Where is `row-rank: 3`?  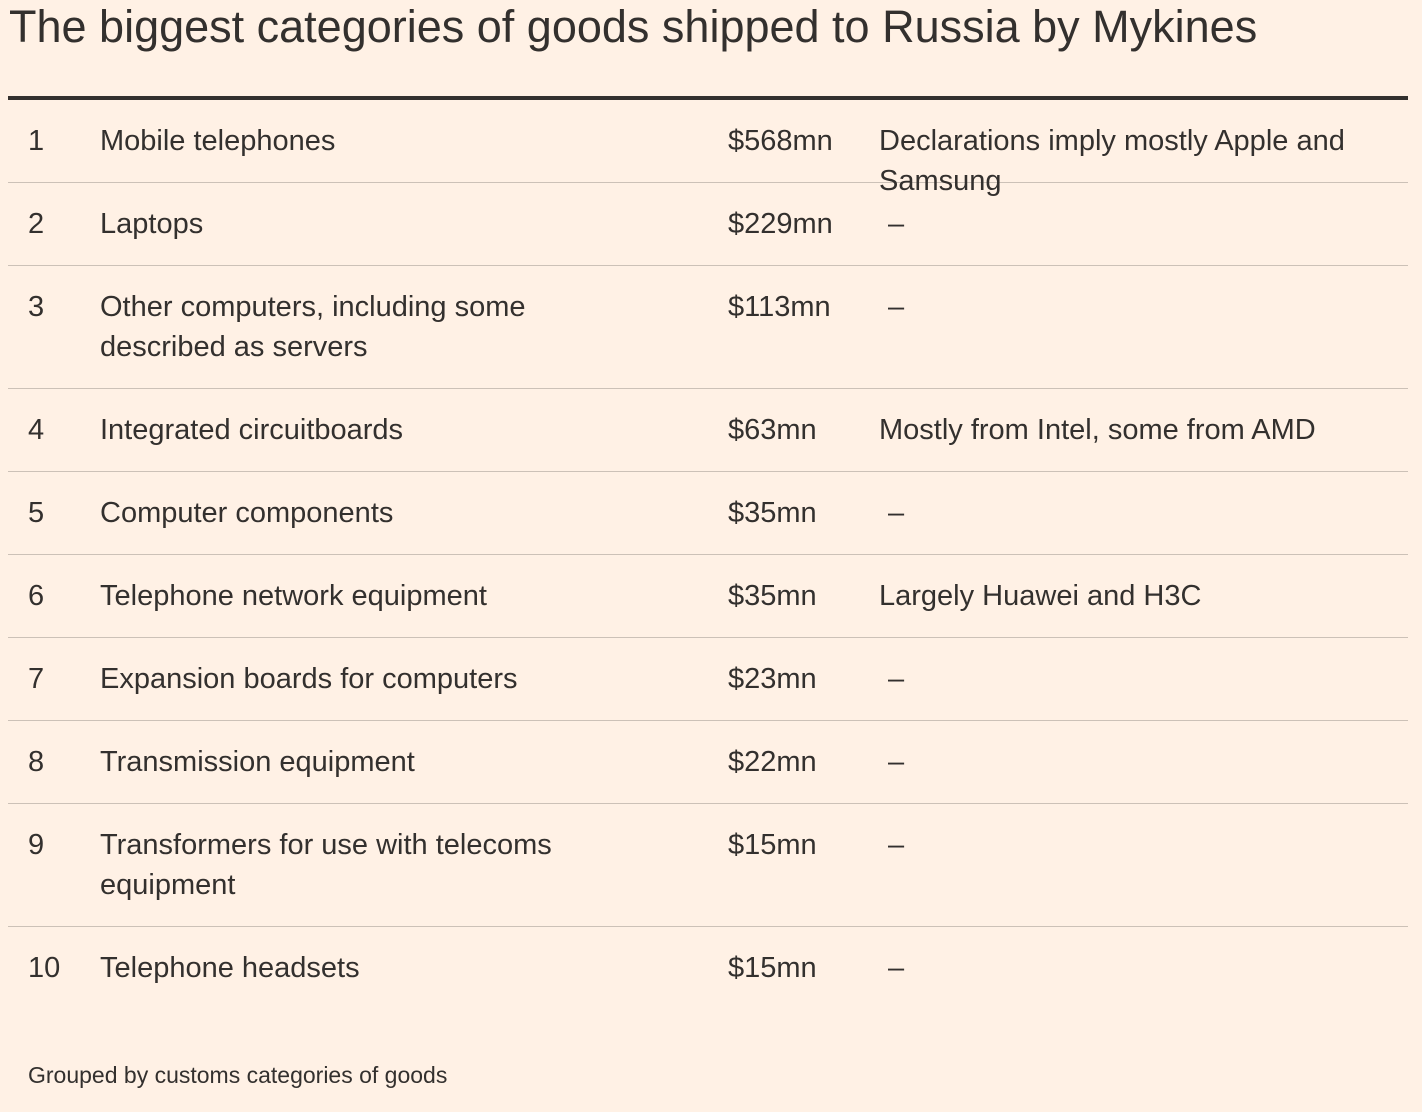
row-rank: 3 is located at coordinates (36, 307).